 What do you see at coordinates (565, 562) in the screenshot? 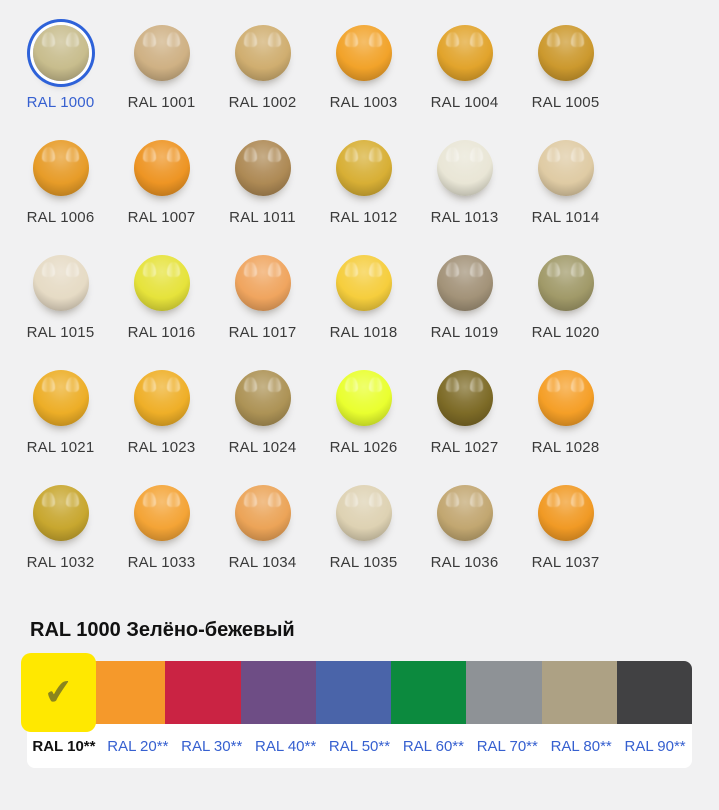
I see `color-label: RAL 1037` at bounding box center [565, 562].